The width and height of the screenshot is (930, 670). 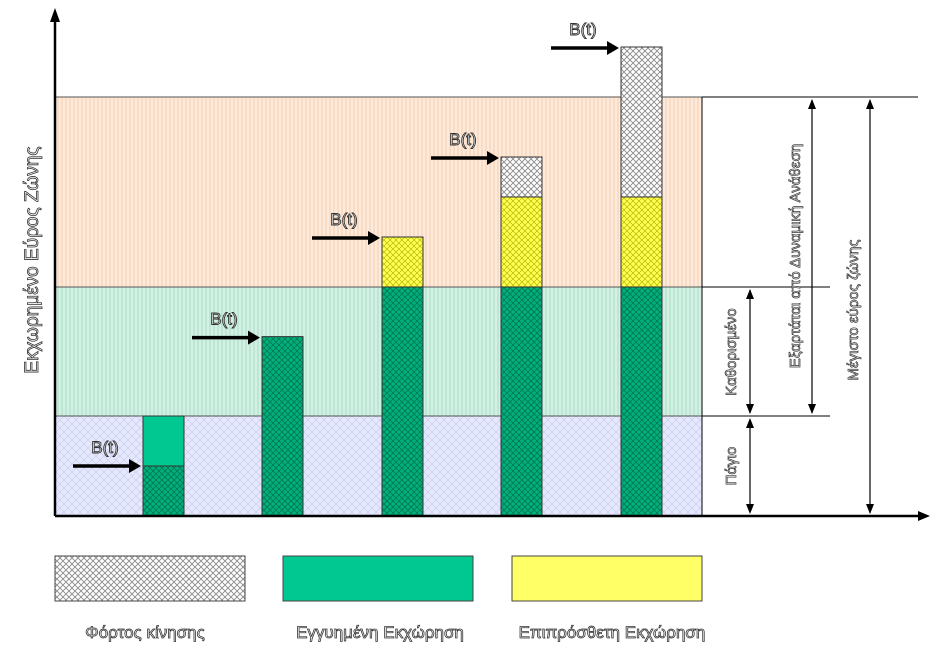 What do you see at coordinates (380, 632) in the screenshot?
I see `legend-label-guaranteed: Εγγυημένη Εκχώρηση` at bounding box center [380, 632].